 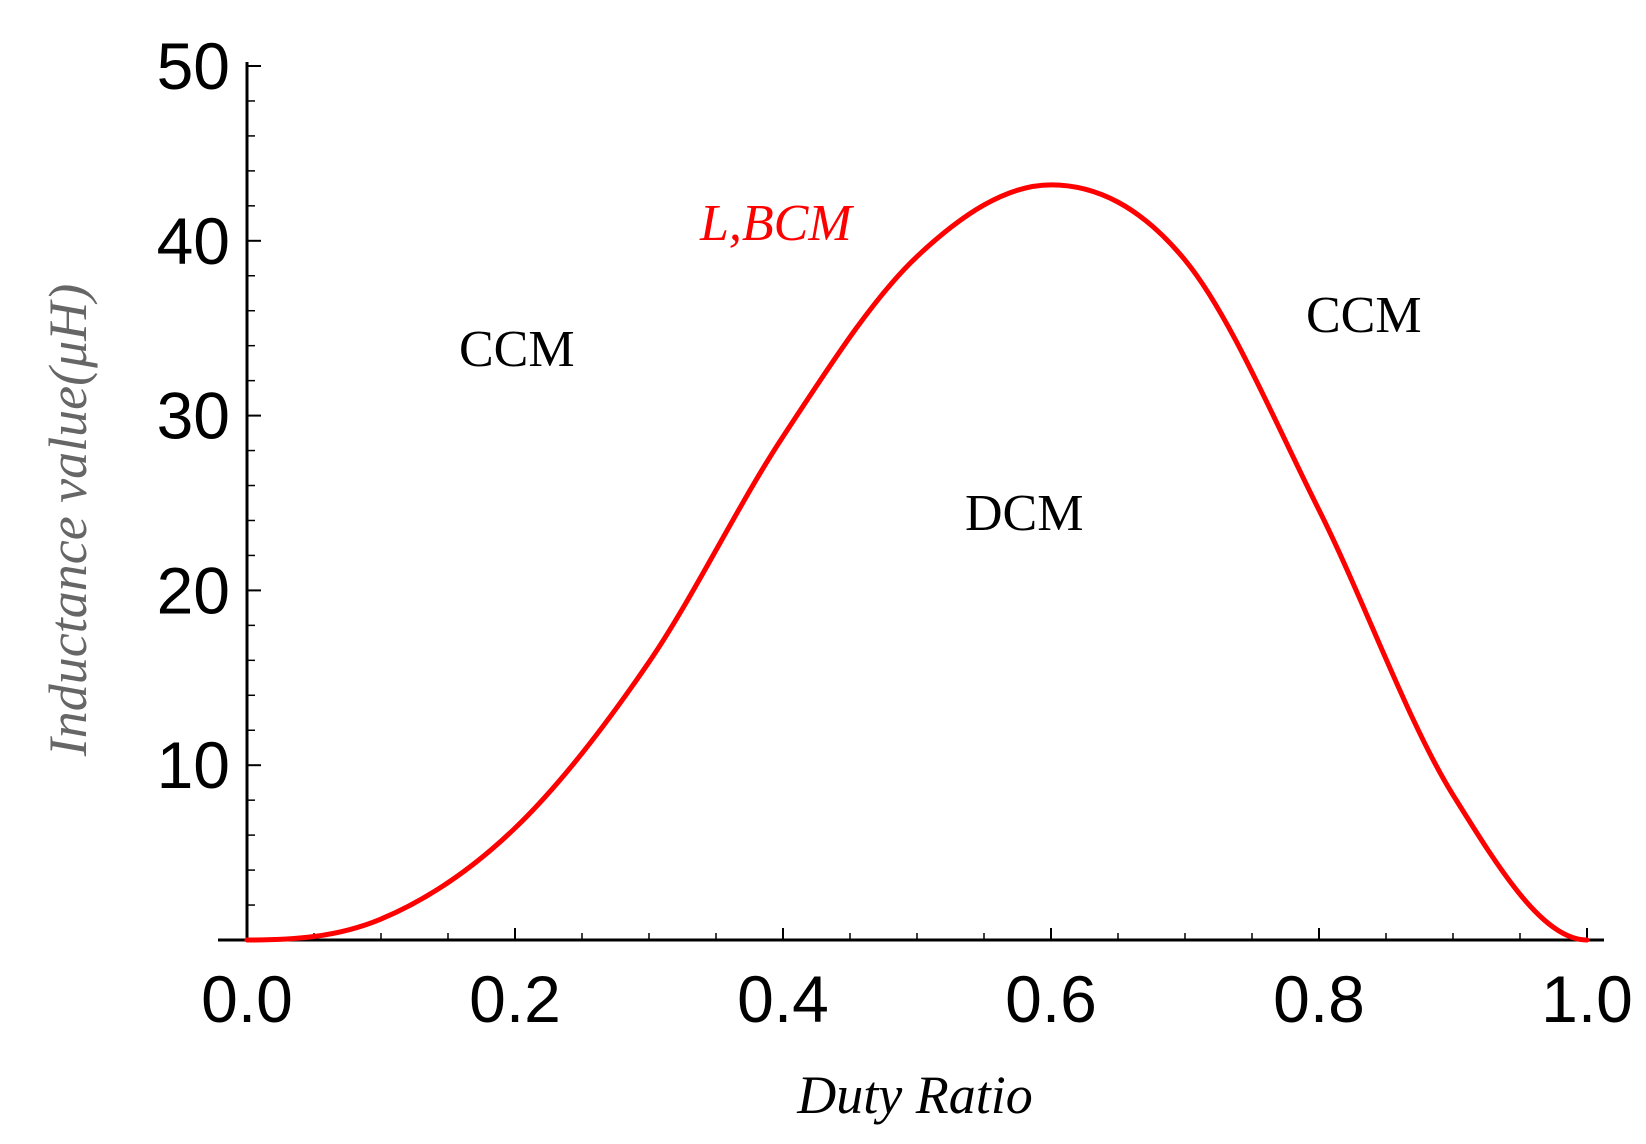 What do you see at coordinates (776, 223) in the screenshot?
I see `series-label-l-bcm: L,BCM` at bounding box center [776, 223].